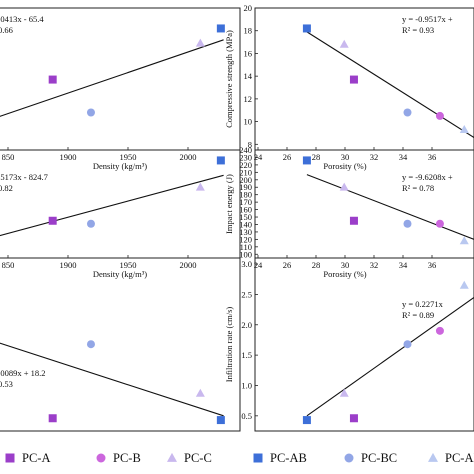  Describe the element at coordinates (433, 457) in the screenshot. I see `legend-marker-pc-abc` at that location.